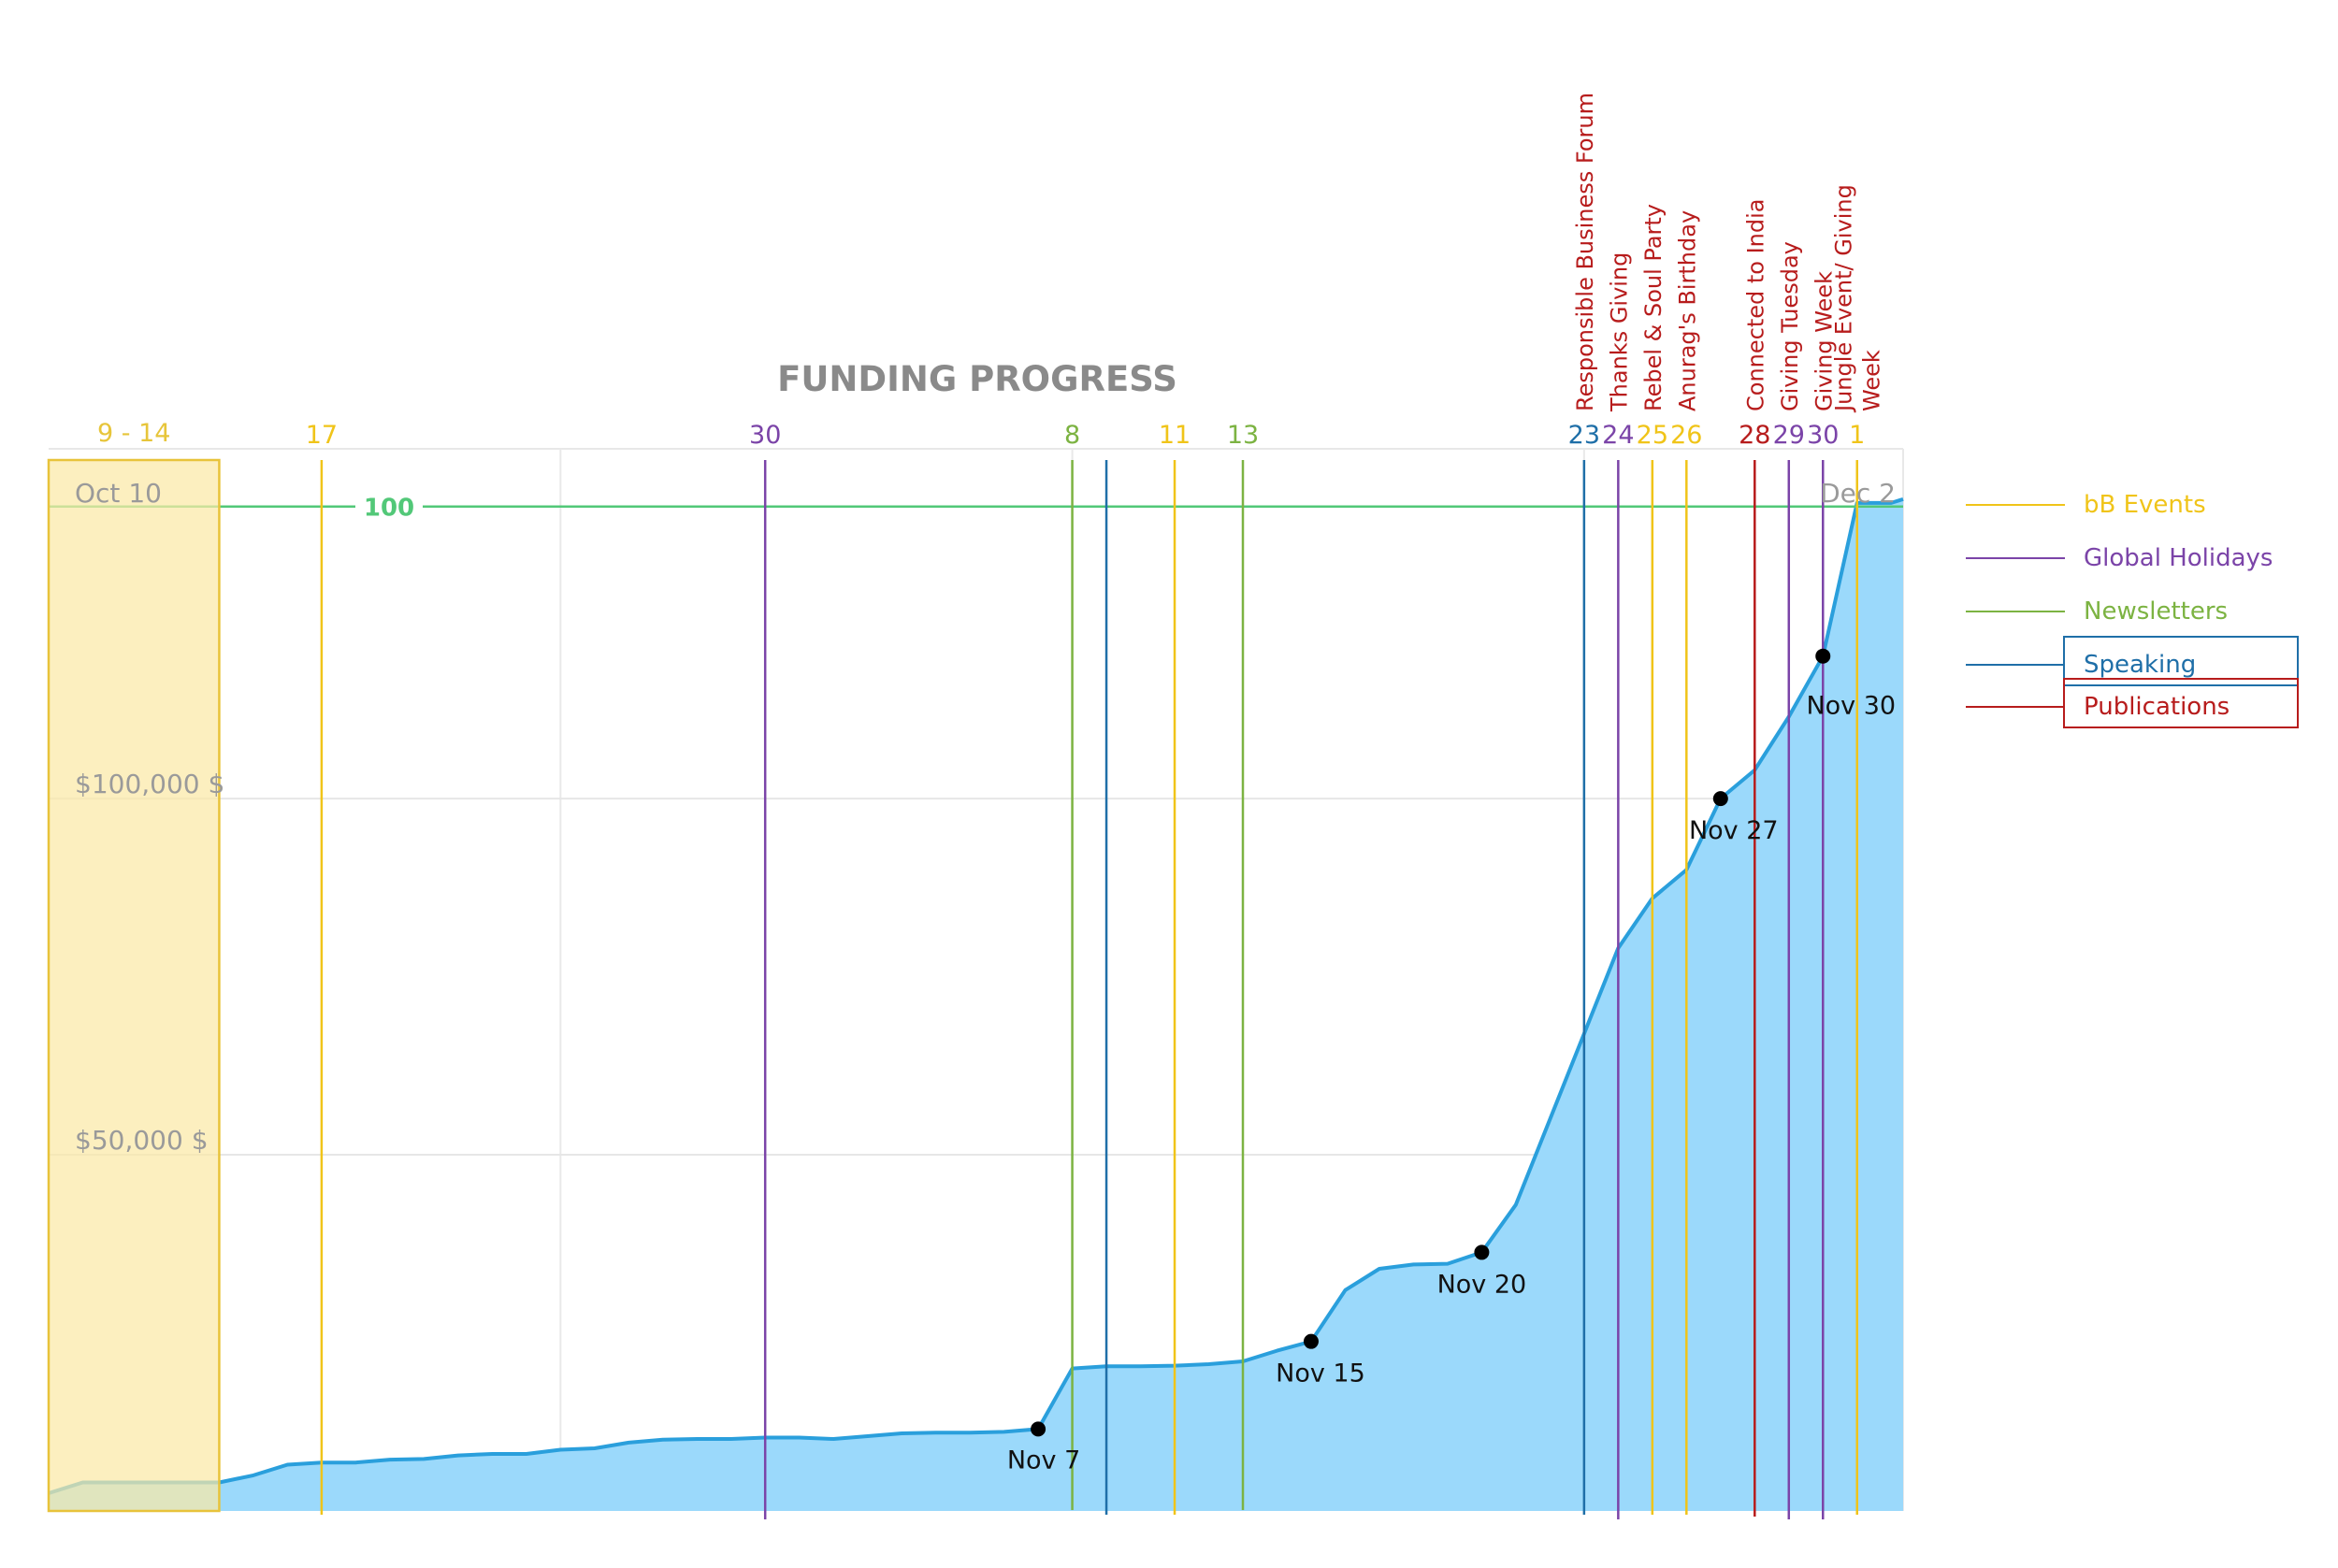 The height and width of the screenshot is (1568, 2338). I want to click on event-name-label: Jungle Event/ Giving, so click(1844, 298).